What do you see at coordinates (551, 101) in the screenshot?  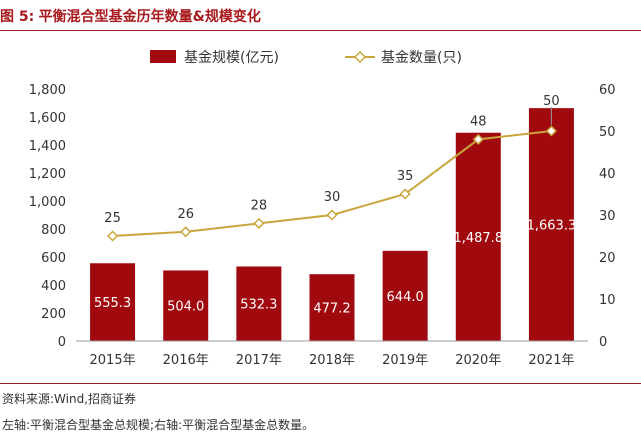 I see `line-value-label: 50` at bounding box center [551, 101].